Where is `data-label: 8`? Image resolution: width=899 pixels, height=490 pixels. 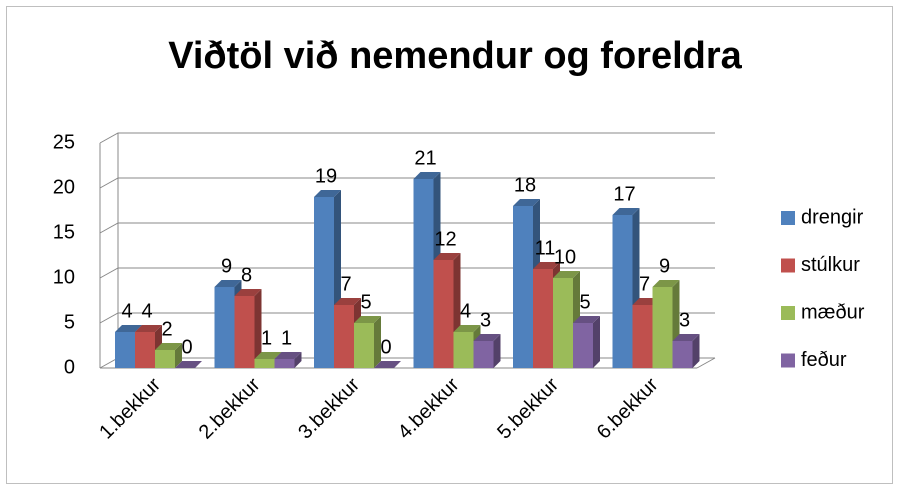
data-label: 8 is located at coordinates (246, 275).